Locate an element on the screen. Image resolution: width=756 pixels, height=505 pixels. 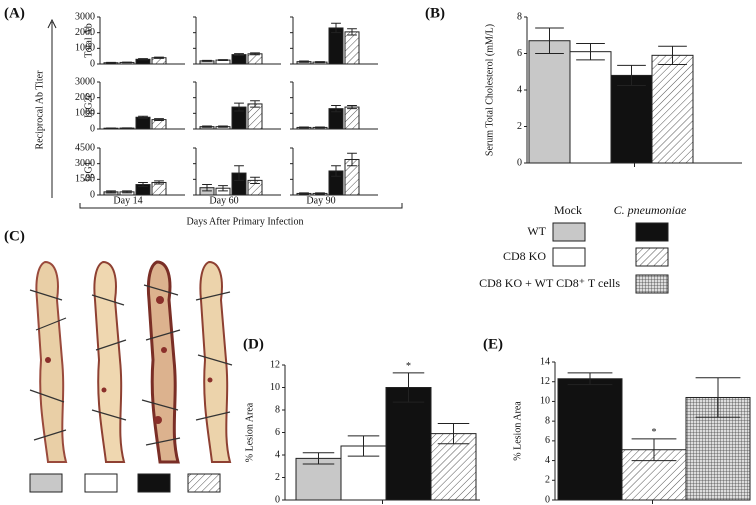
y-tick-label: 14 is located at coordinates (545, 361).